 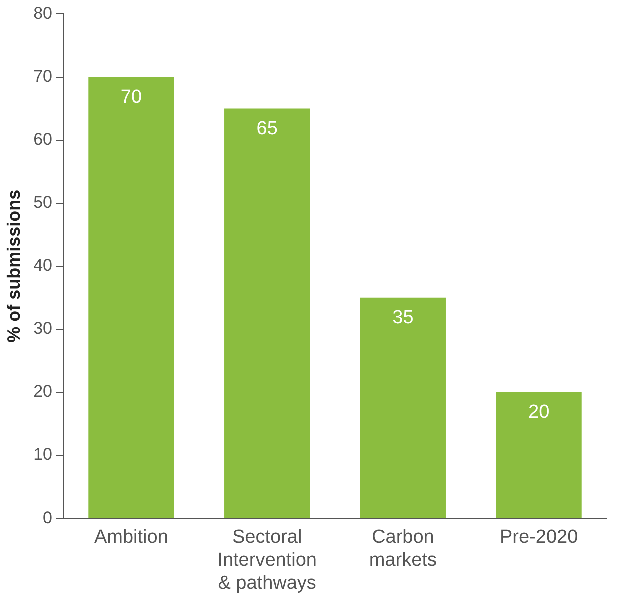 I want to click on data-label: 35, so click(x=403, y=318).